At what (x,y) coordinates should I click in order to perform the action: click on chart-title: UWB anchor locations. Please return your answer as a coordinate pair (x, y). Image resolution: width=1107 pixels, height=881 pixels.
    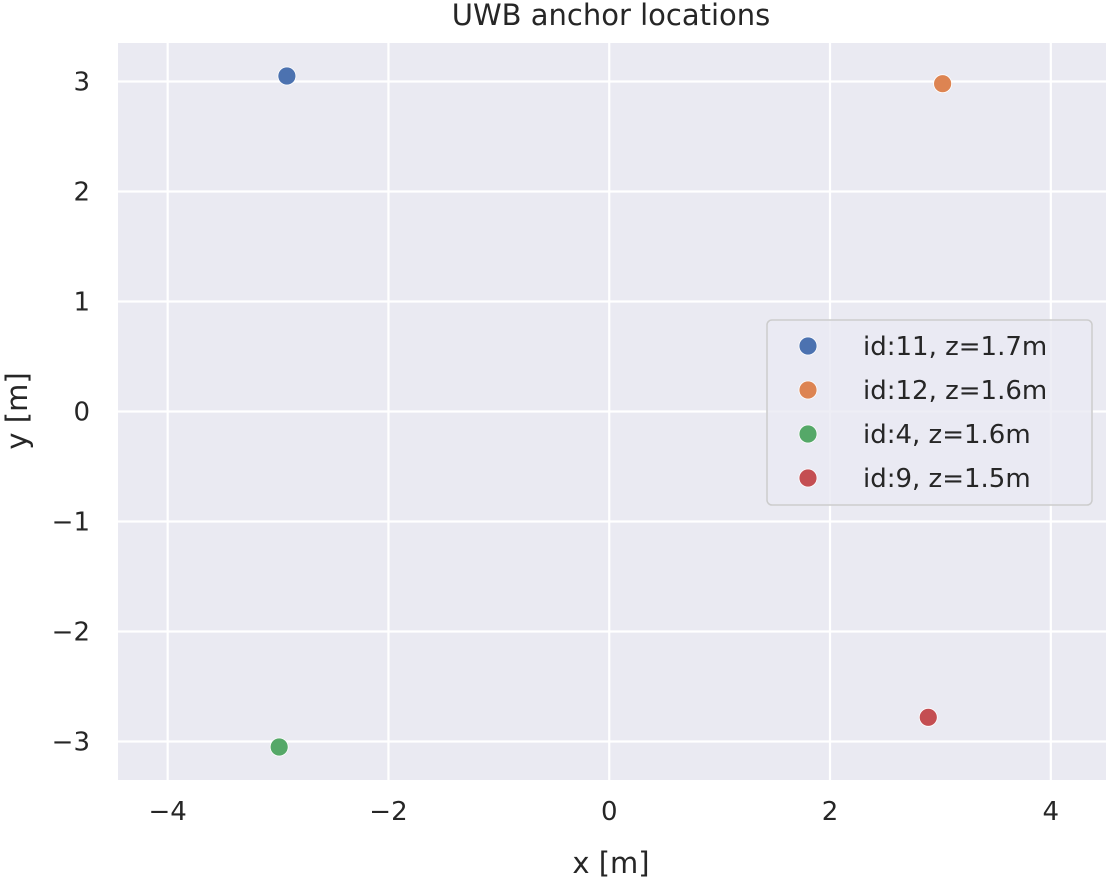
    Looking at the image, I should click on (611, 16).